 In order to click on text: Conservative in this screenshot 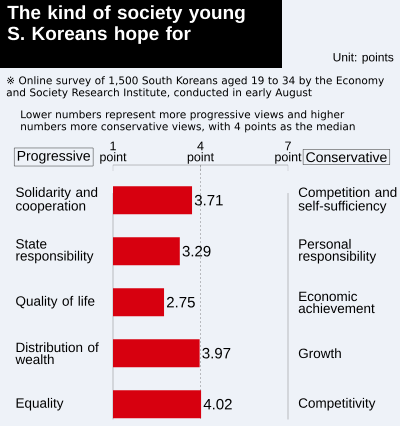, I will do `click(346, 157)`.